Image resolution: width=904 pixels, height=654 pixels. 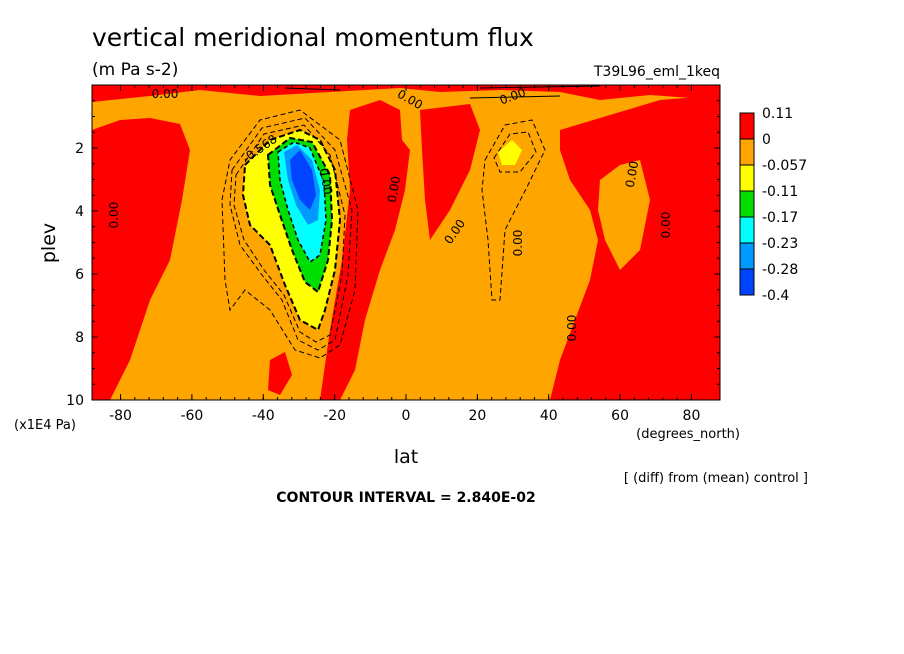 I want to click on region-positive-east-inner, so click(x=624, y=215).